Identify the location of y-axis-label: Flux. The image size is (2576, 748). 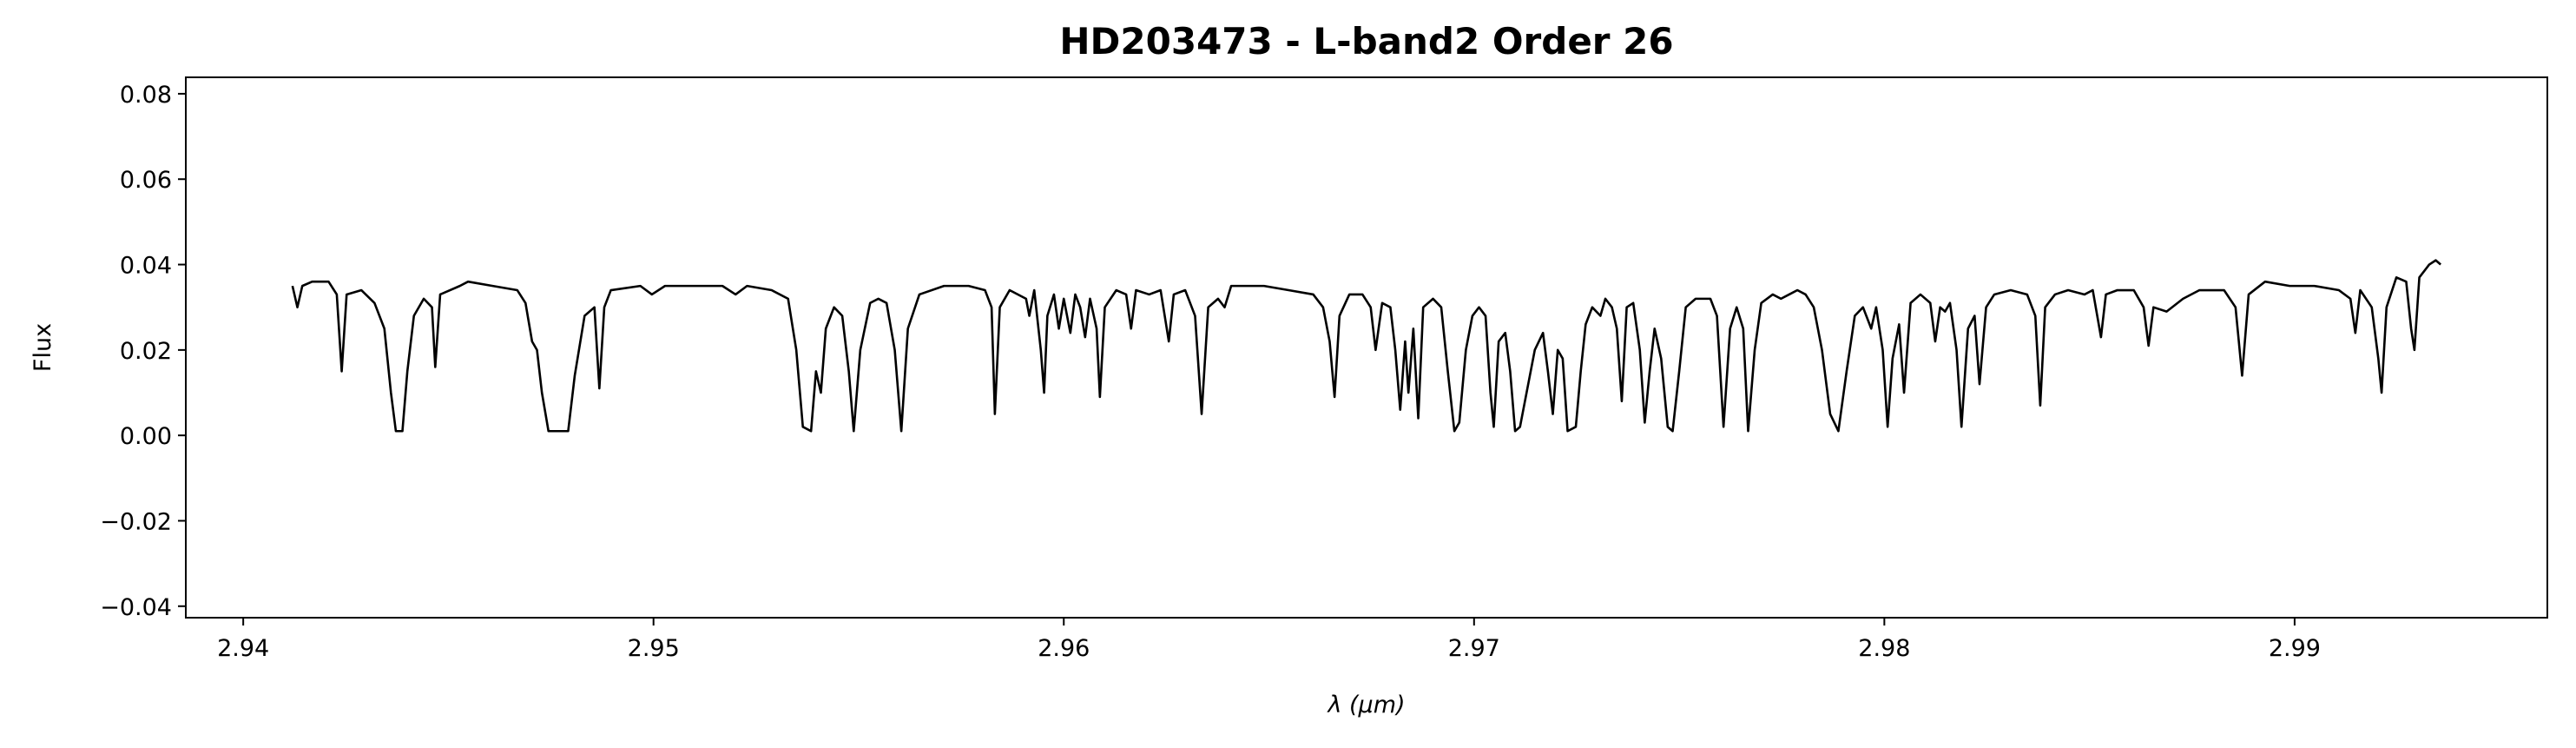
(43, 347).